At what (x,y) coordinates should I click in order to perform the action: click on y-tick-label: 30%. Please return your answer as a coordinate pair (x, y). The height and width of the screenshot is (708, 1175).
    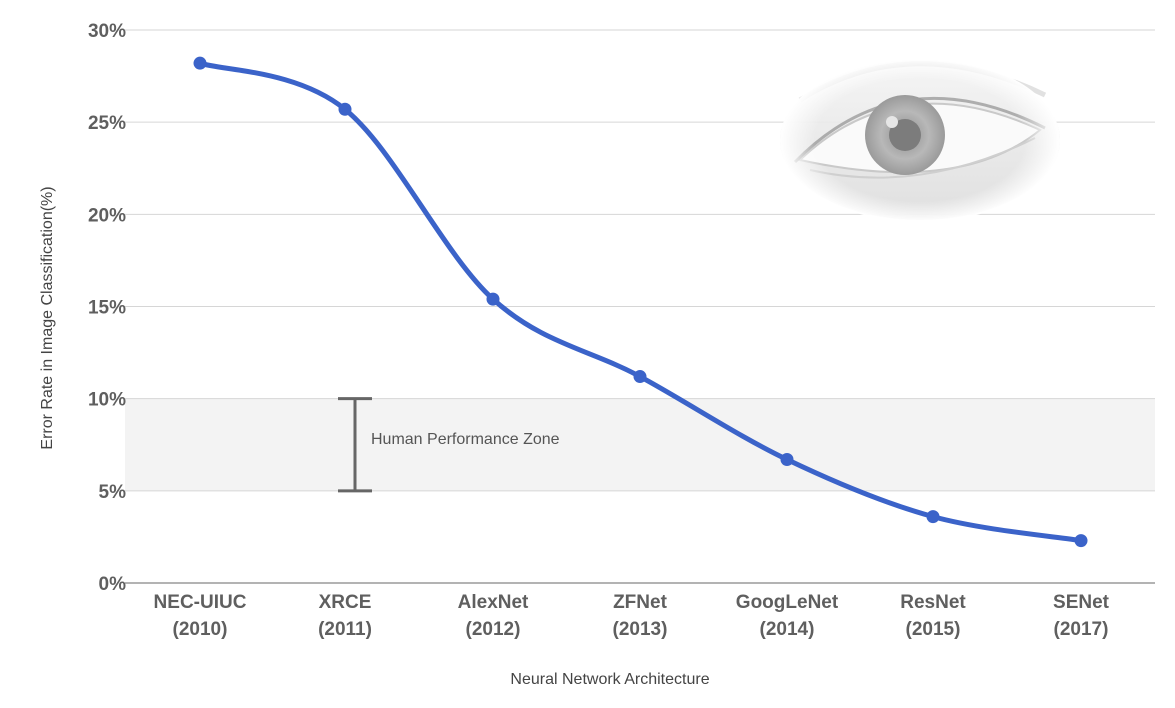
    Looking at the image, I should click on (107, 31).